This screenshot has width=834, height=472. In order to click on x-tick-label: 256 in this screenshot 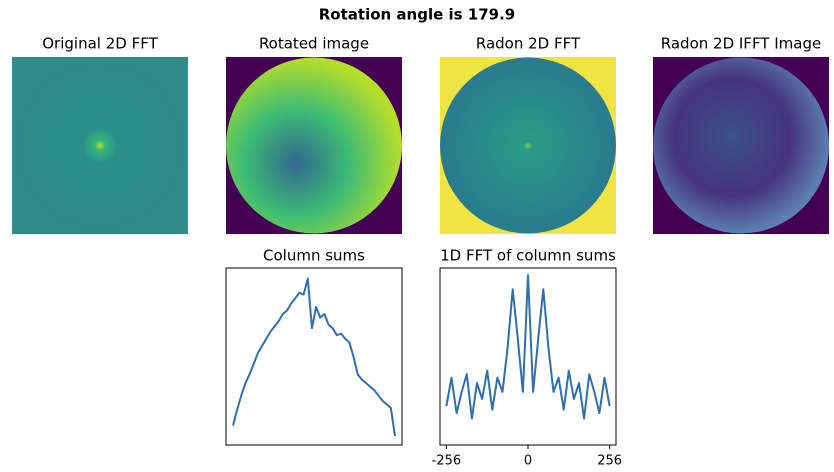, I will do `click(609, 461)`.